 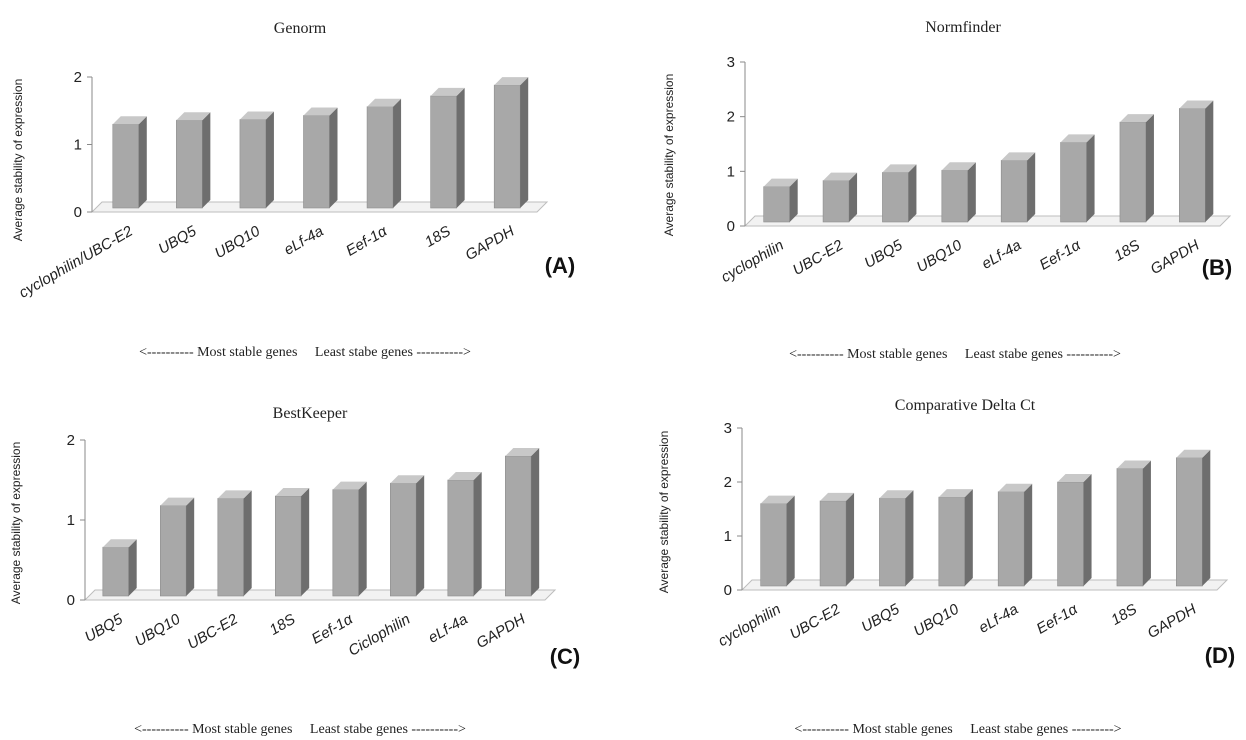 I want to click on y-tick-label: 2, so click(x=731, y=117).